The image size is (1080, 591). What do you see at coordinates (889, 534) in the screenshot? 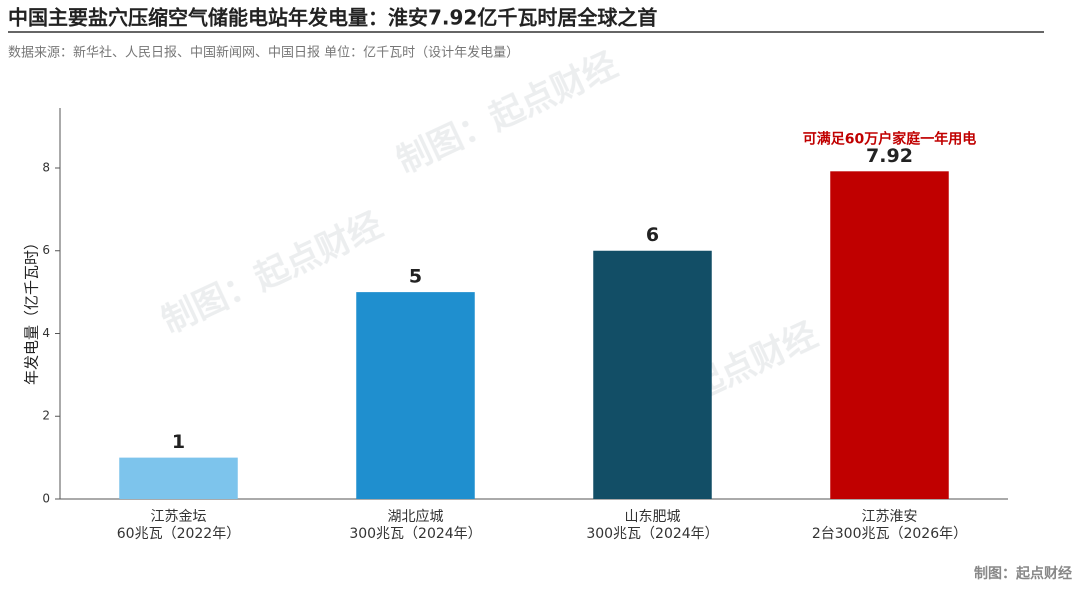
I see `x-tick-label: 2台300兆瓦（2026年）` at bounding box center [889, 534].